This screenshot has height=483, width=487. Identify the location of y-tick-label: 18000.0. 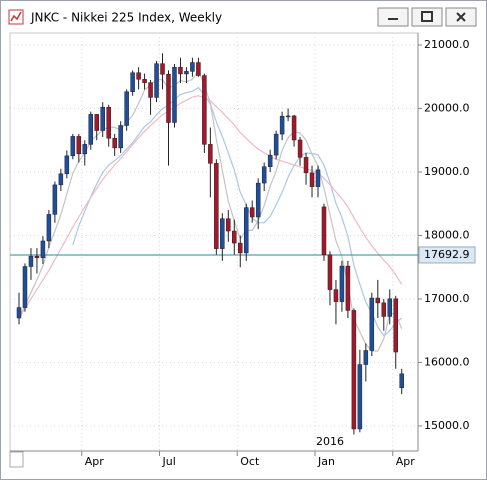
(447, 234).